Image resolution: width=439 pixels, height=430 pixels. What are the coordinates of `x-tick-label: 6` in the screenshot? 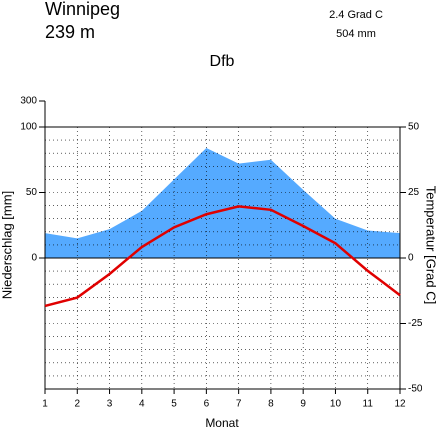 It's located at (207, 404).